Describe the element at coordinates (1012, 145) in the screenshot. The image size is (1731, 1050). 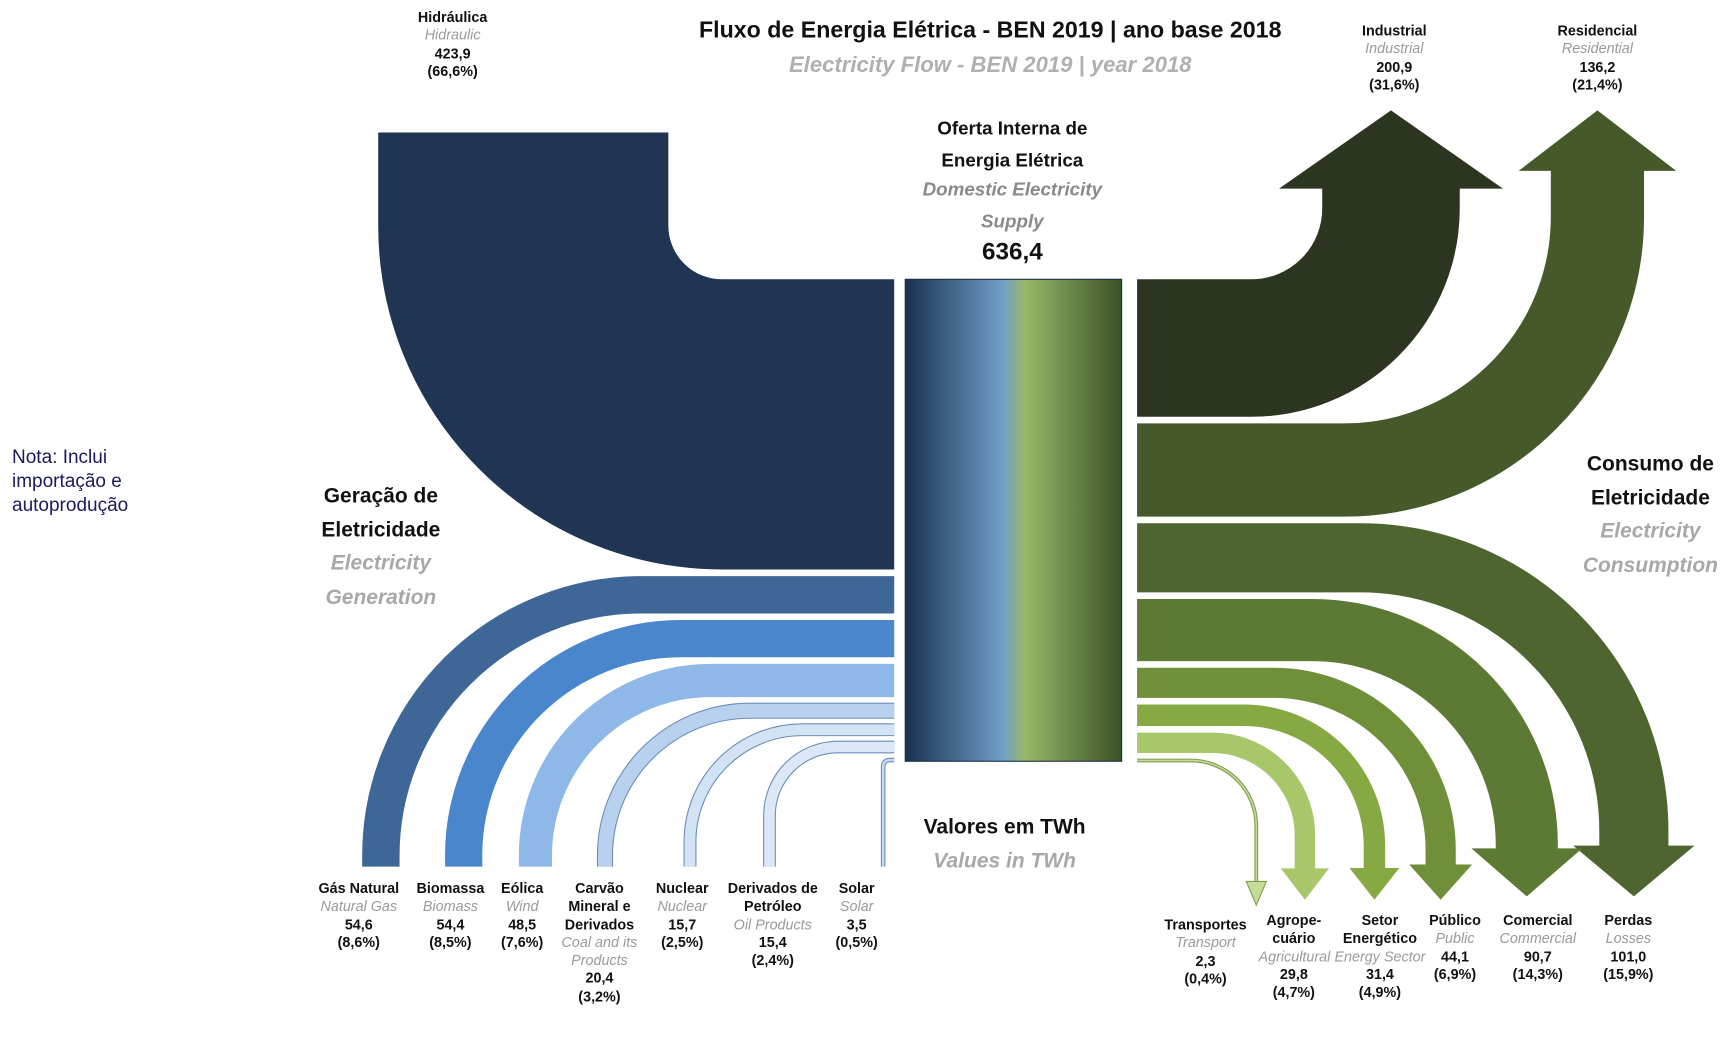
I see `center-name: Oferta Interna de Energia Elétrica` at that location.